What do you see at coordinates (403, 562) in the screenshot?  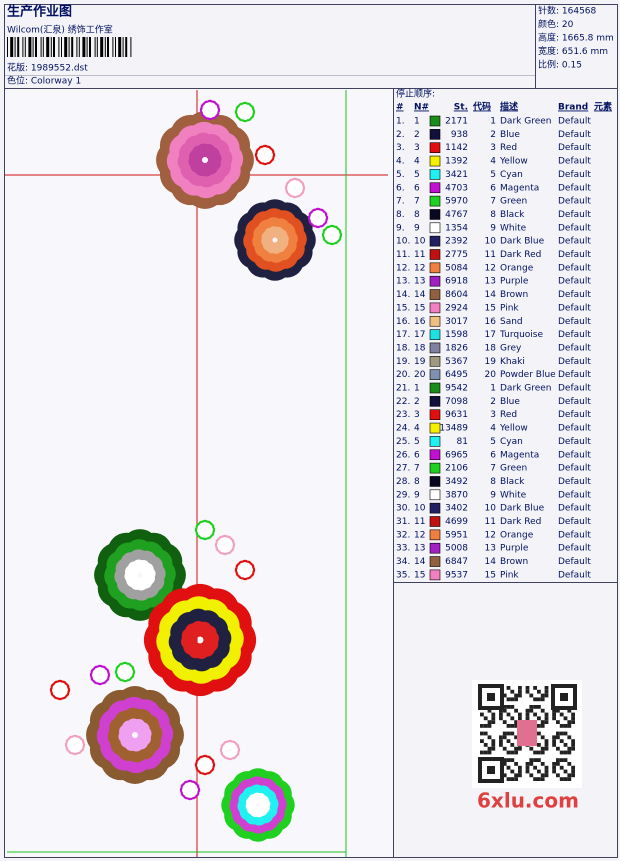 I see `row-index: 34.` at bounding box center [403, 562].